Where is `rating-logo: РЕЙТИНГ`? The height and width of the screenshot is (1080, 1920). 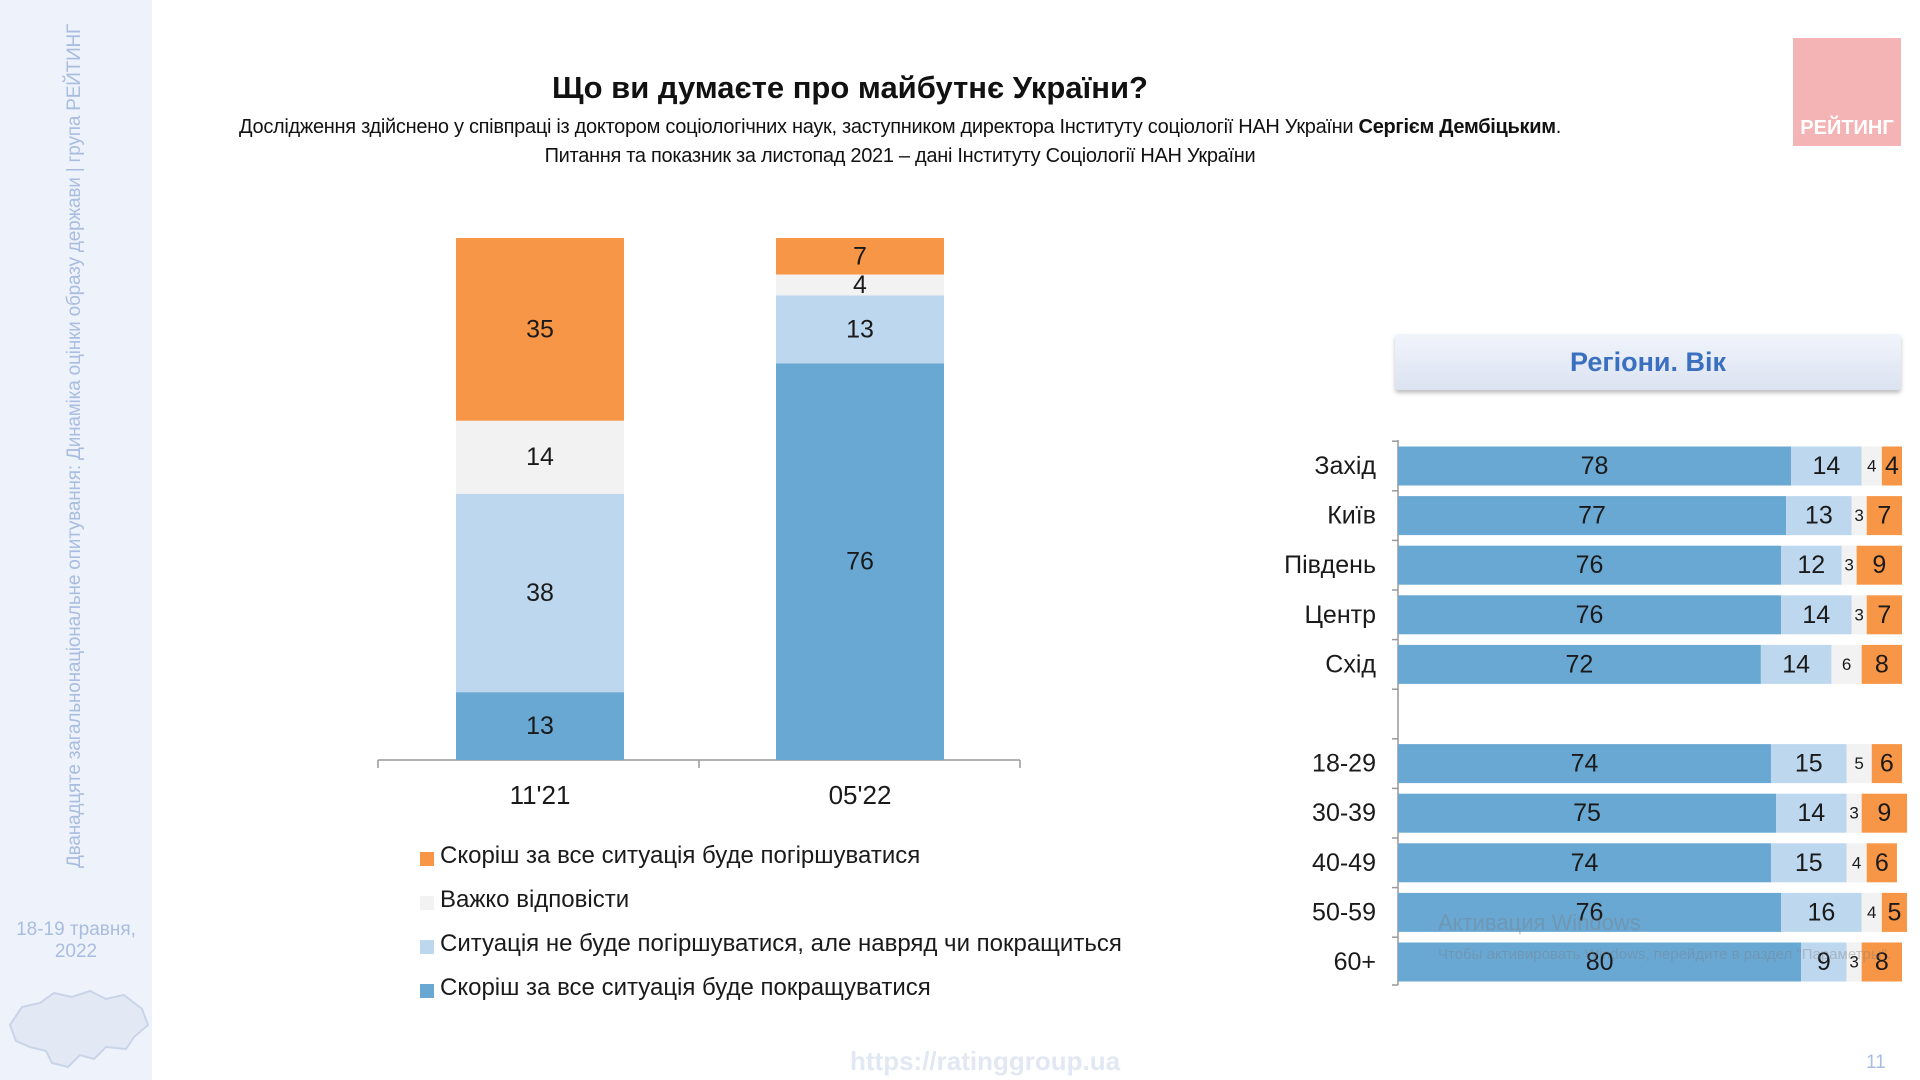
rating-logo: РЕЙТИНГ is located at coordinates (1847, 92).